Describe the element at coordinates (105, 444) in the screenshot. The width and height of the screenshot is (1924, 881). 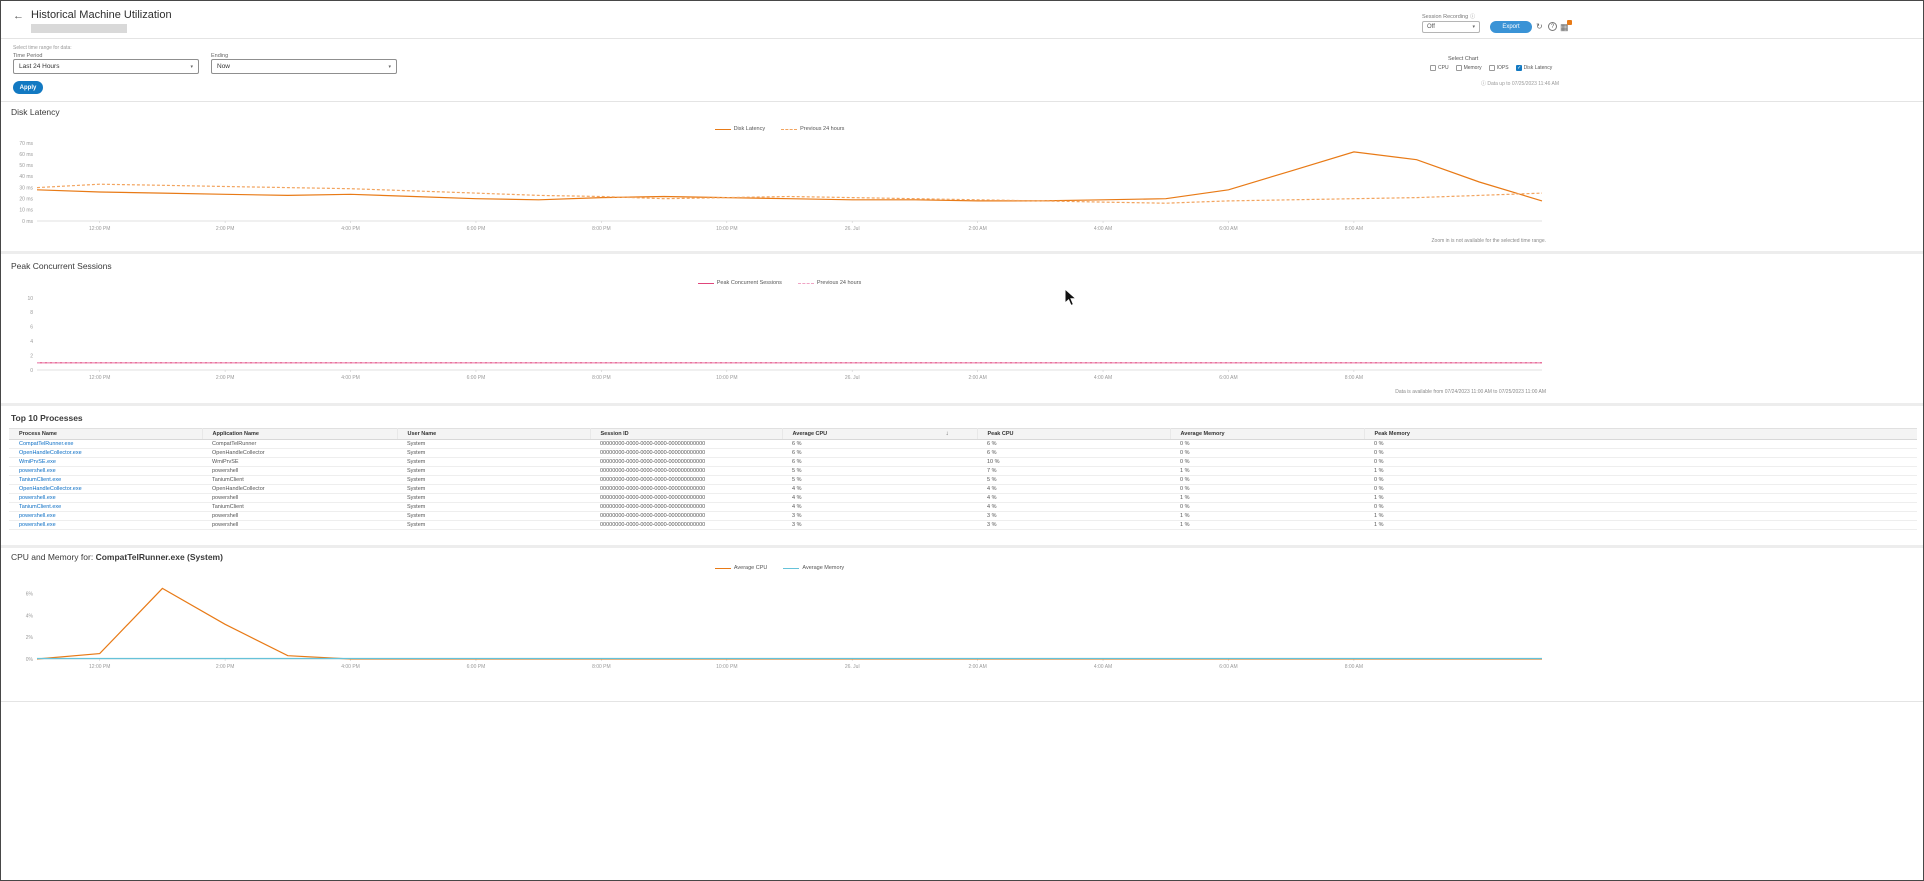
I see `process-name-link: CompatTelRunner.exe` at that location.